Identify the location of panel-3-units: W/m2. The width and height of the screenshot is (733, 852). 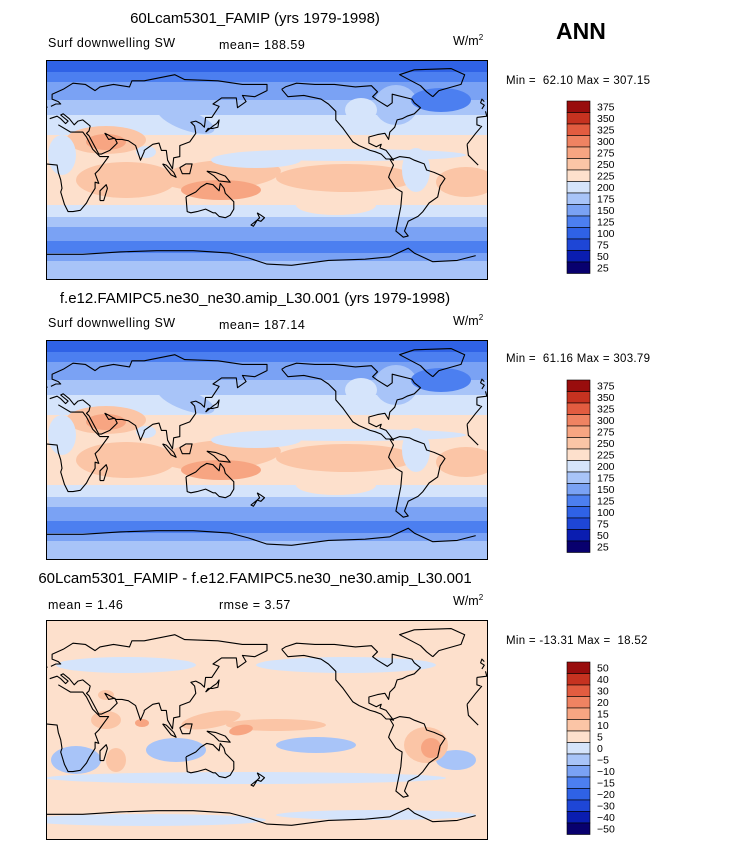
(468, 601).